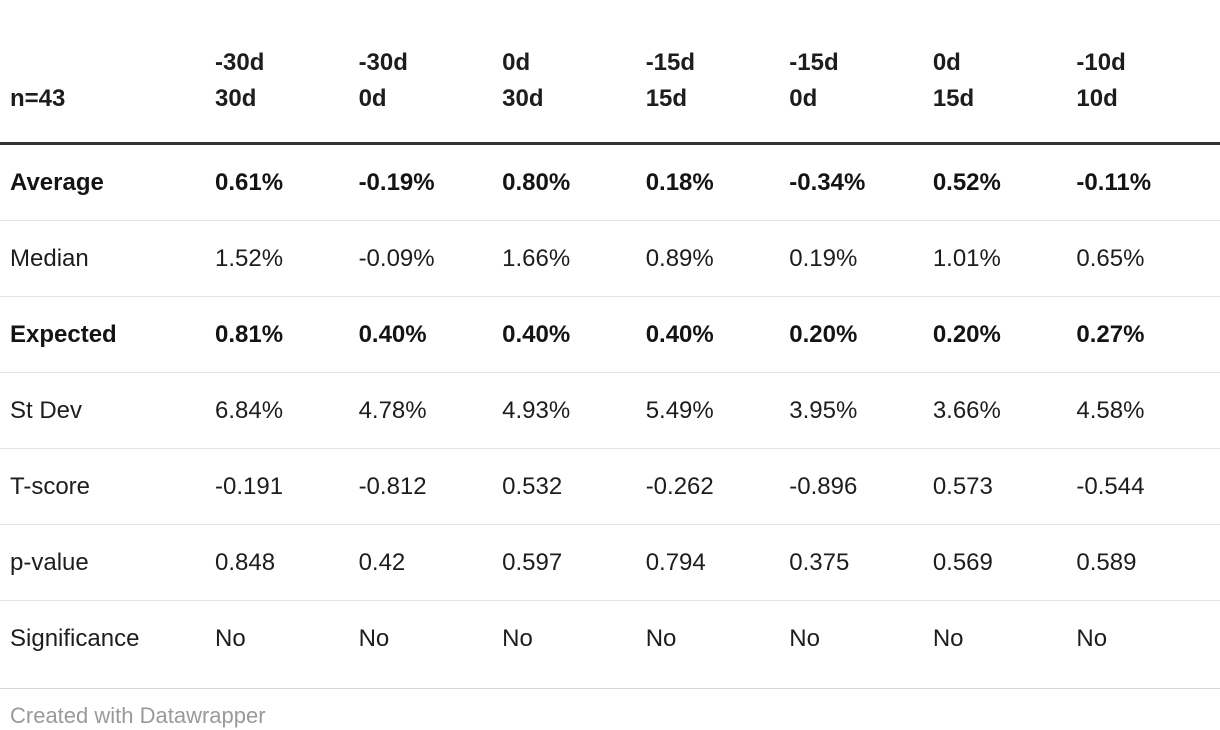 The height and width of the screenshot is (730, 1220). Describe the element at coordinates (1110, 258) in the screenshot. I see `table-cell: 0.65%` at that location.